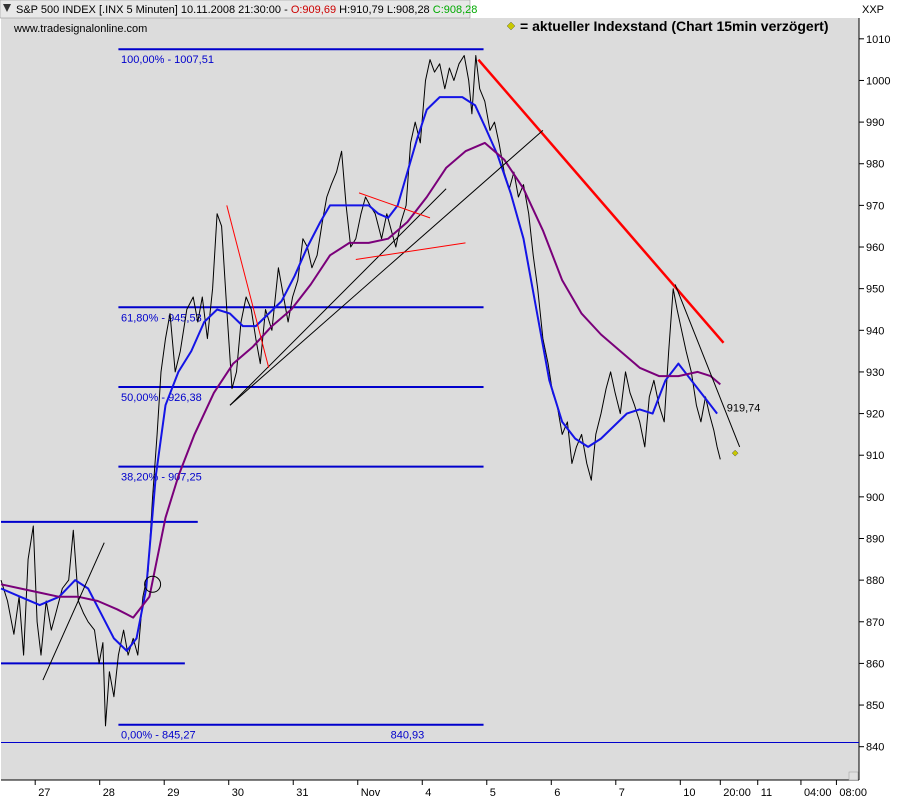  What do you see at coordinates (853, 776) in the screenshot?
I see `scroll-corner-button` at bounding box center [853, 776].